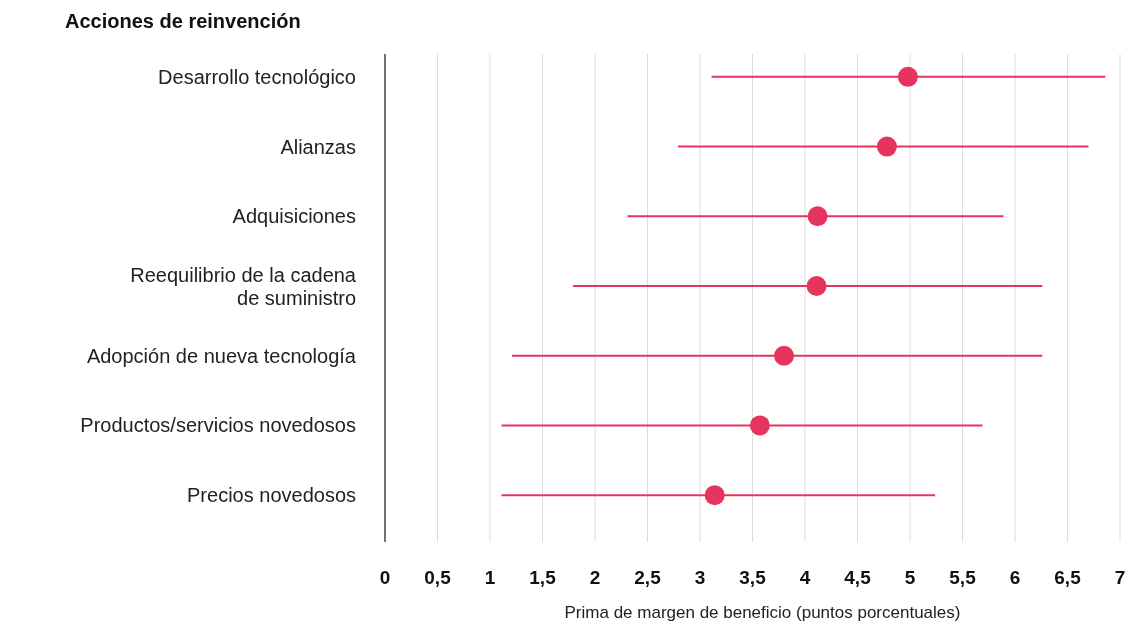  What do you see at coordinates (218, 425) in the screenshot?
I see `y-tick-label: Productos/servicios novedosos` at bounding box center [218, 425].